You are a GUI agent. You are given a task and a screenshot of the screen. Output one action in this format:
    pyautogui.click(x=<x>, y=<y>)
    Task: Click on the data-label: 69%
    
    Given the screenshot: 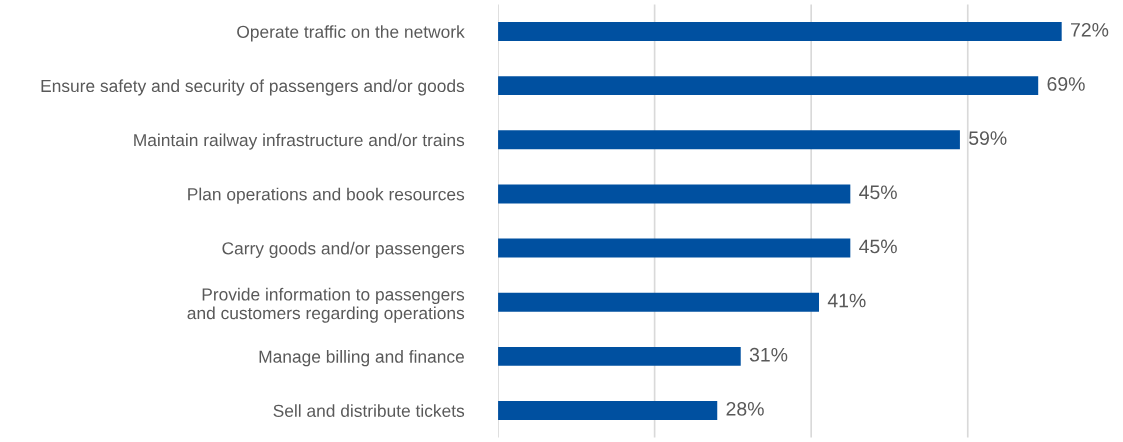 What is the action you would take?
    pyautogui.click(x=1066, y=84)
    